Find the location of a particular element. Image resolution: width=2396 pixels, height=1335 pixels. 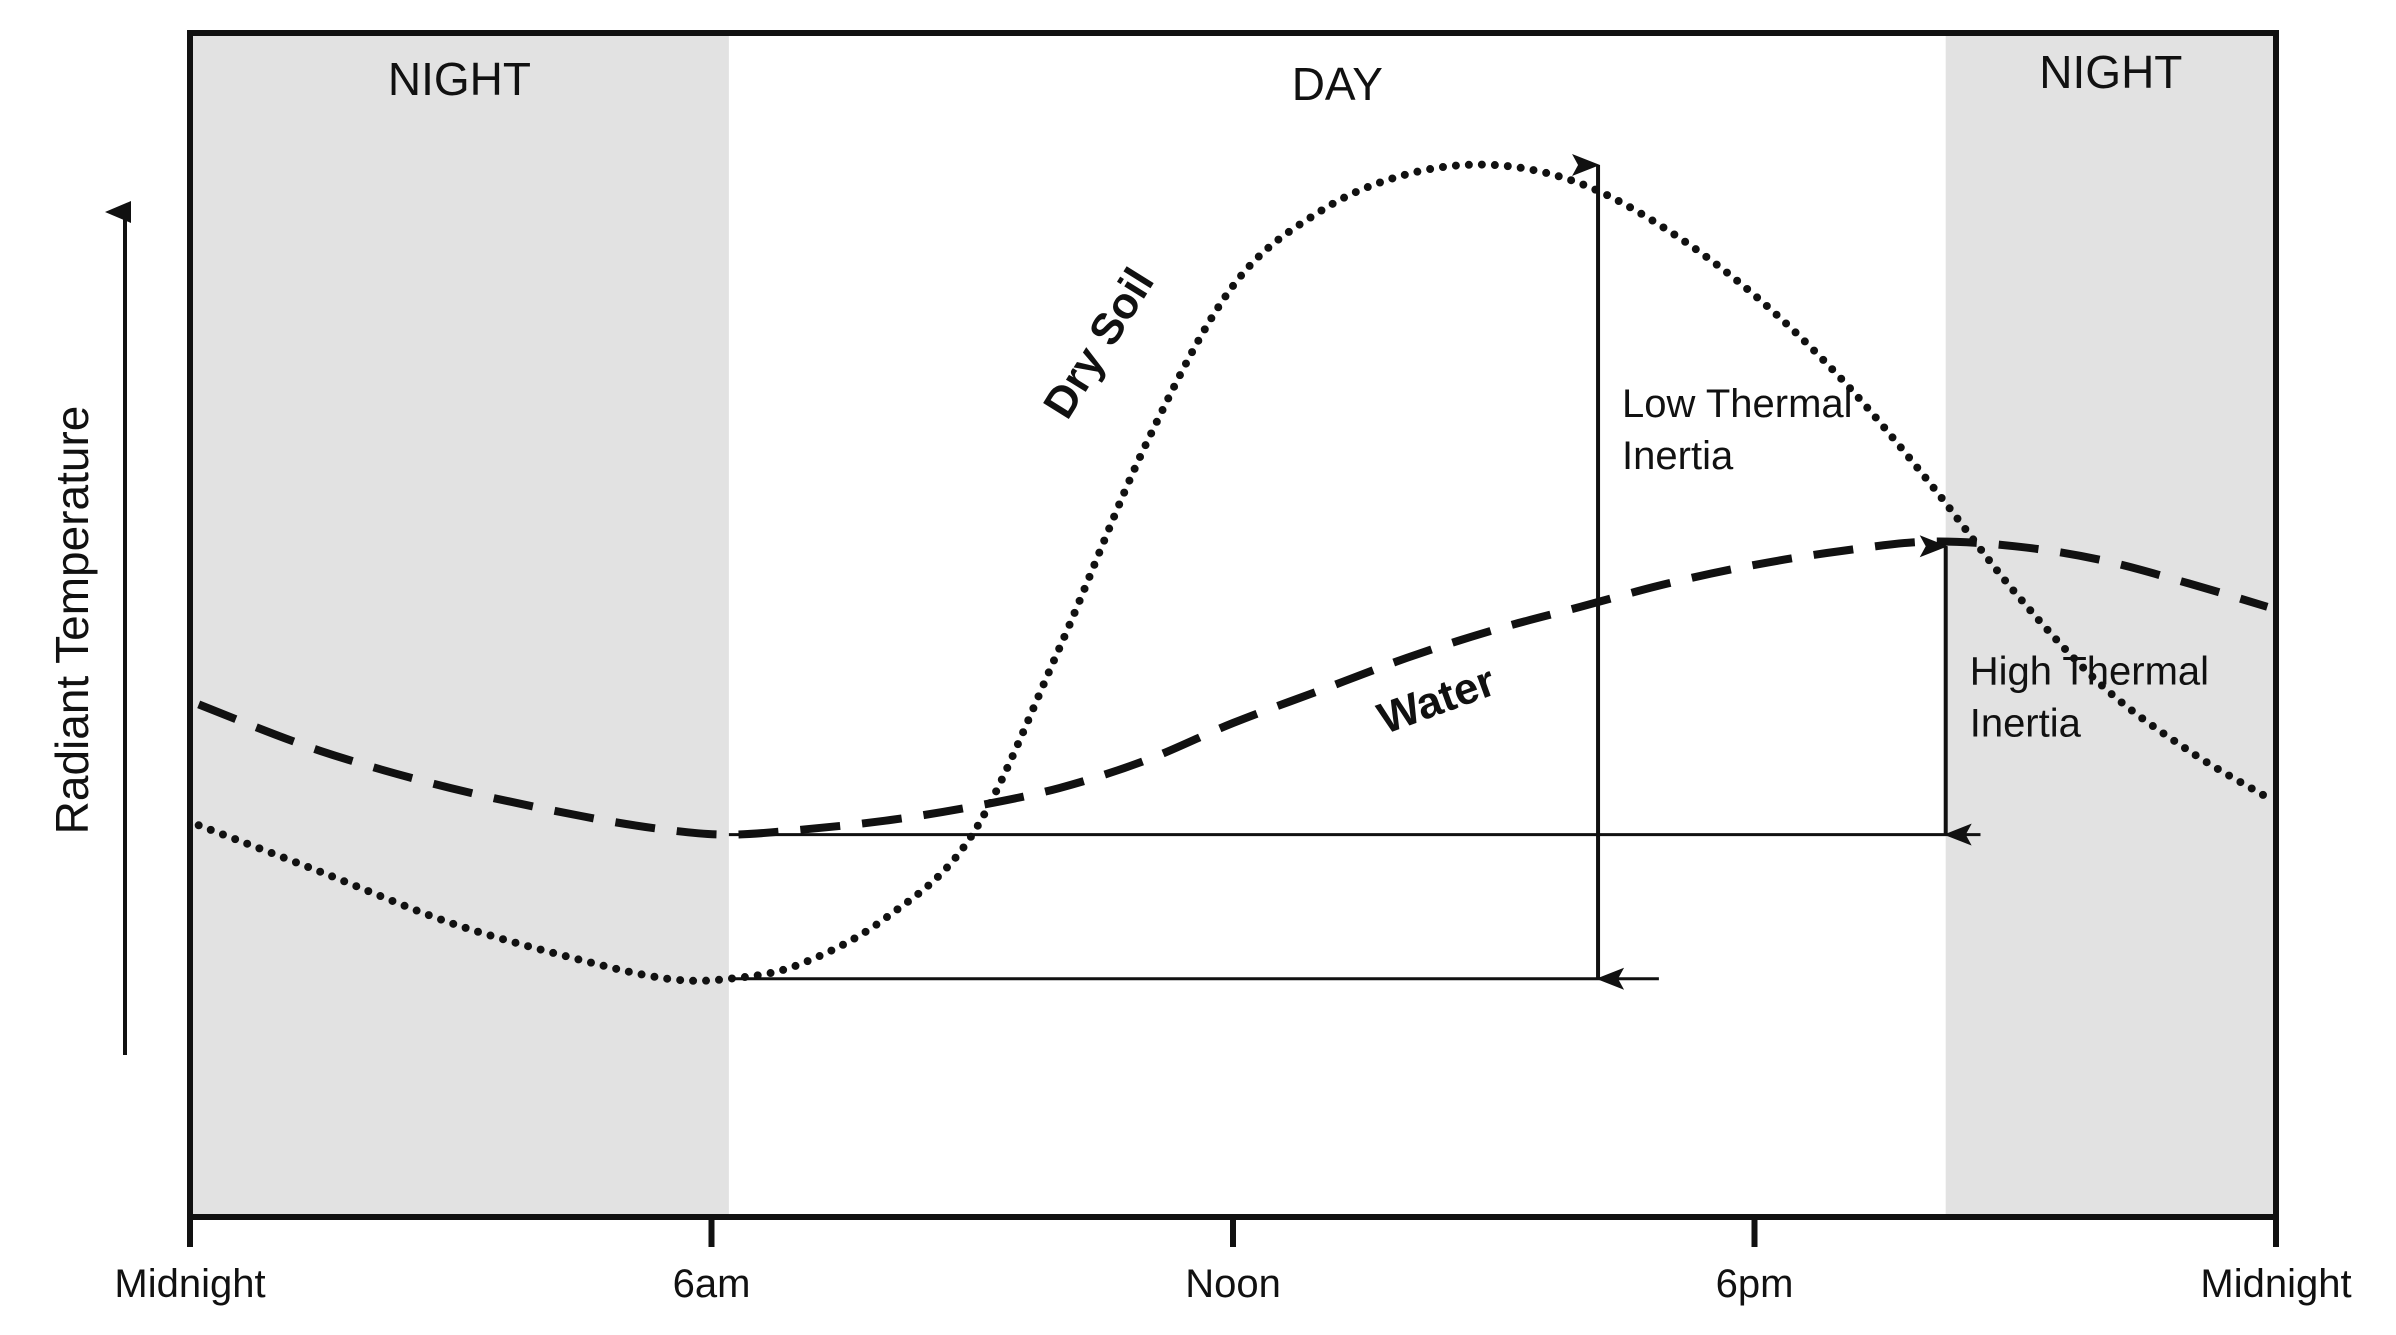

annotation-label-1: High Thermal Inertia is located at coordinates (2089, 697).